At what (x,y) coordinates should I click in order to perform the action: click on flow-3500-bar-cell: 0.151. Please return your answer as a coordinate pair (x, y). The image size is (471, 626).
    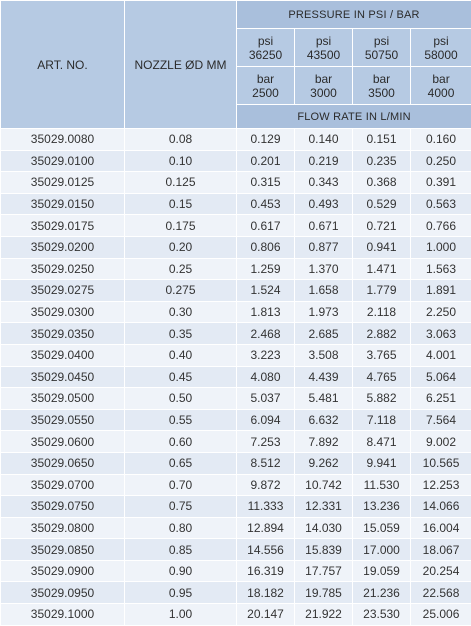
    Looking at the image, I should click on (382, 140).